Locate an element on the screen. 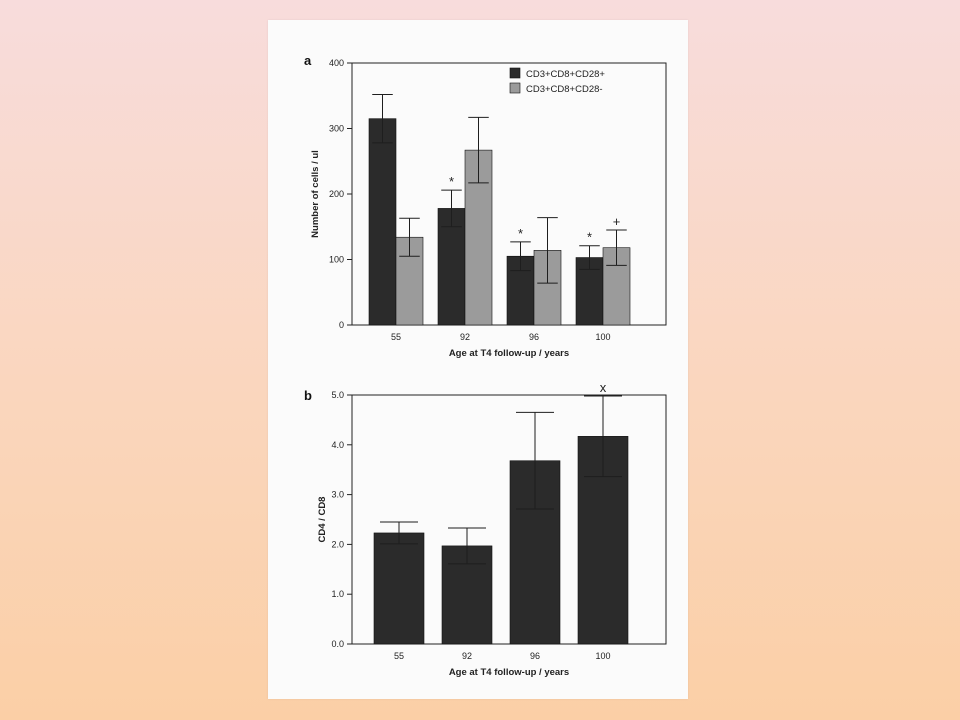  panel-a-x-tick-label: 96 is located at coordinates (534, 337).